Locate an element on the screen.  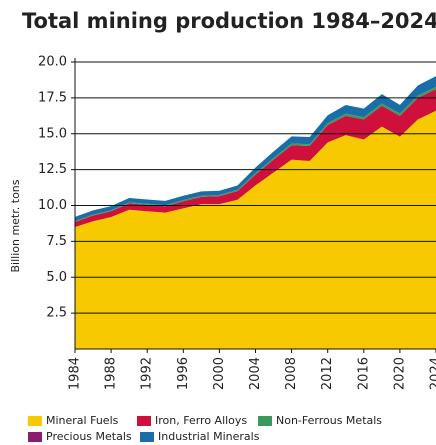
y-tick-label: 5.0 is located at coordinates (56, 277).